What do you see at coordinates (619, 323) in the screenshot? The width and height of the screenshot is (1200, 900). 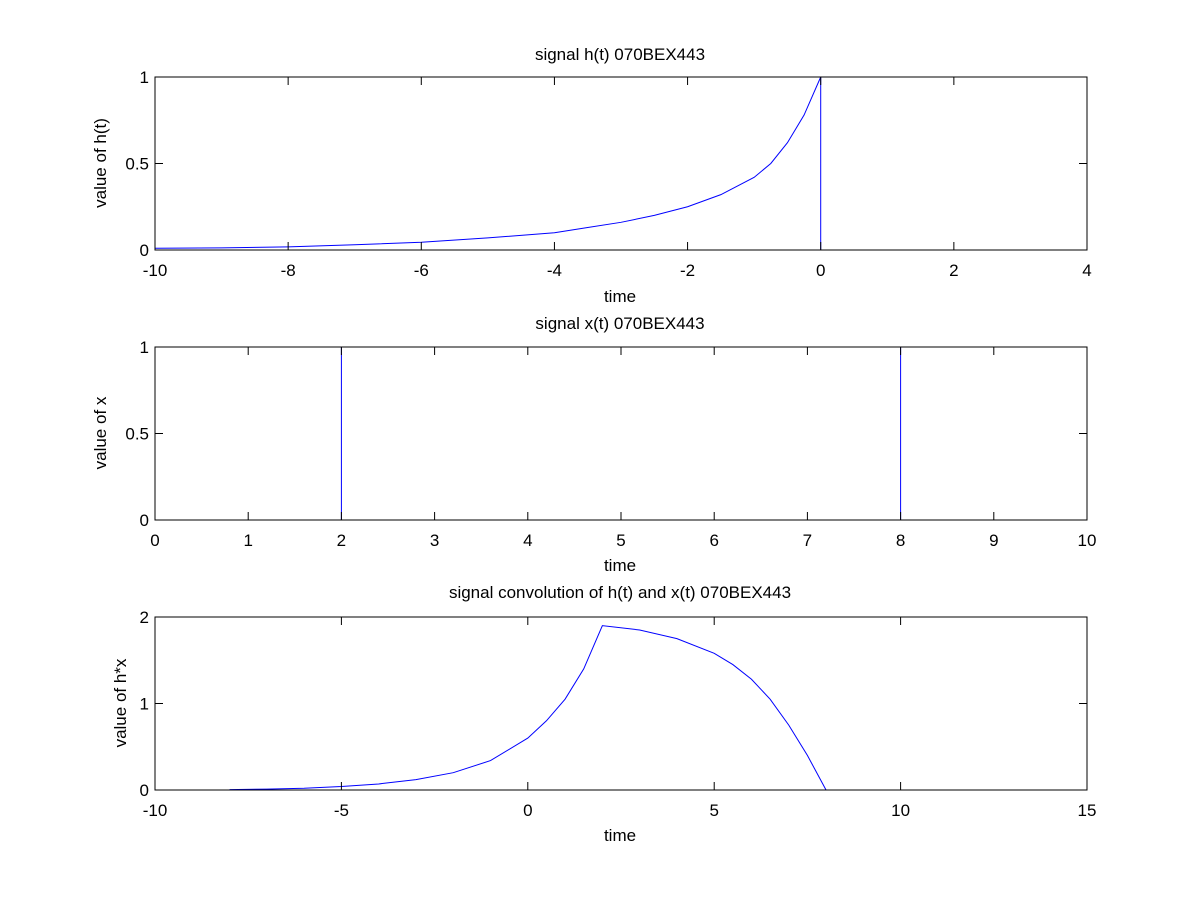 I see `subplot-title: signal x(t) 070BEX443` at bounding box center [619, 323].